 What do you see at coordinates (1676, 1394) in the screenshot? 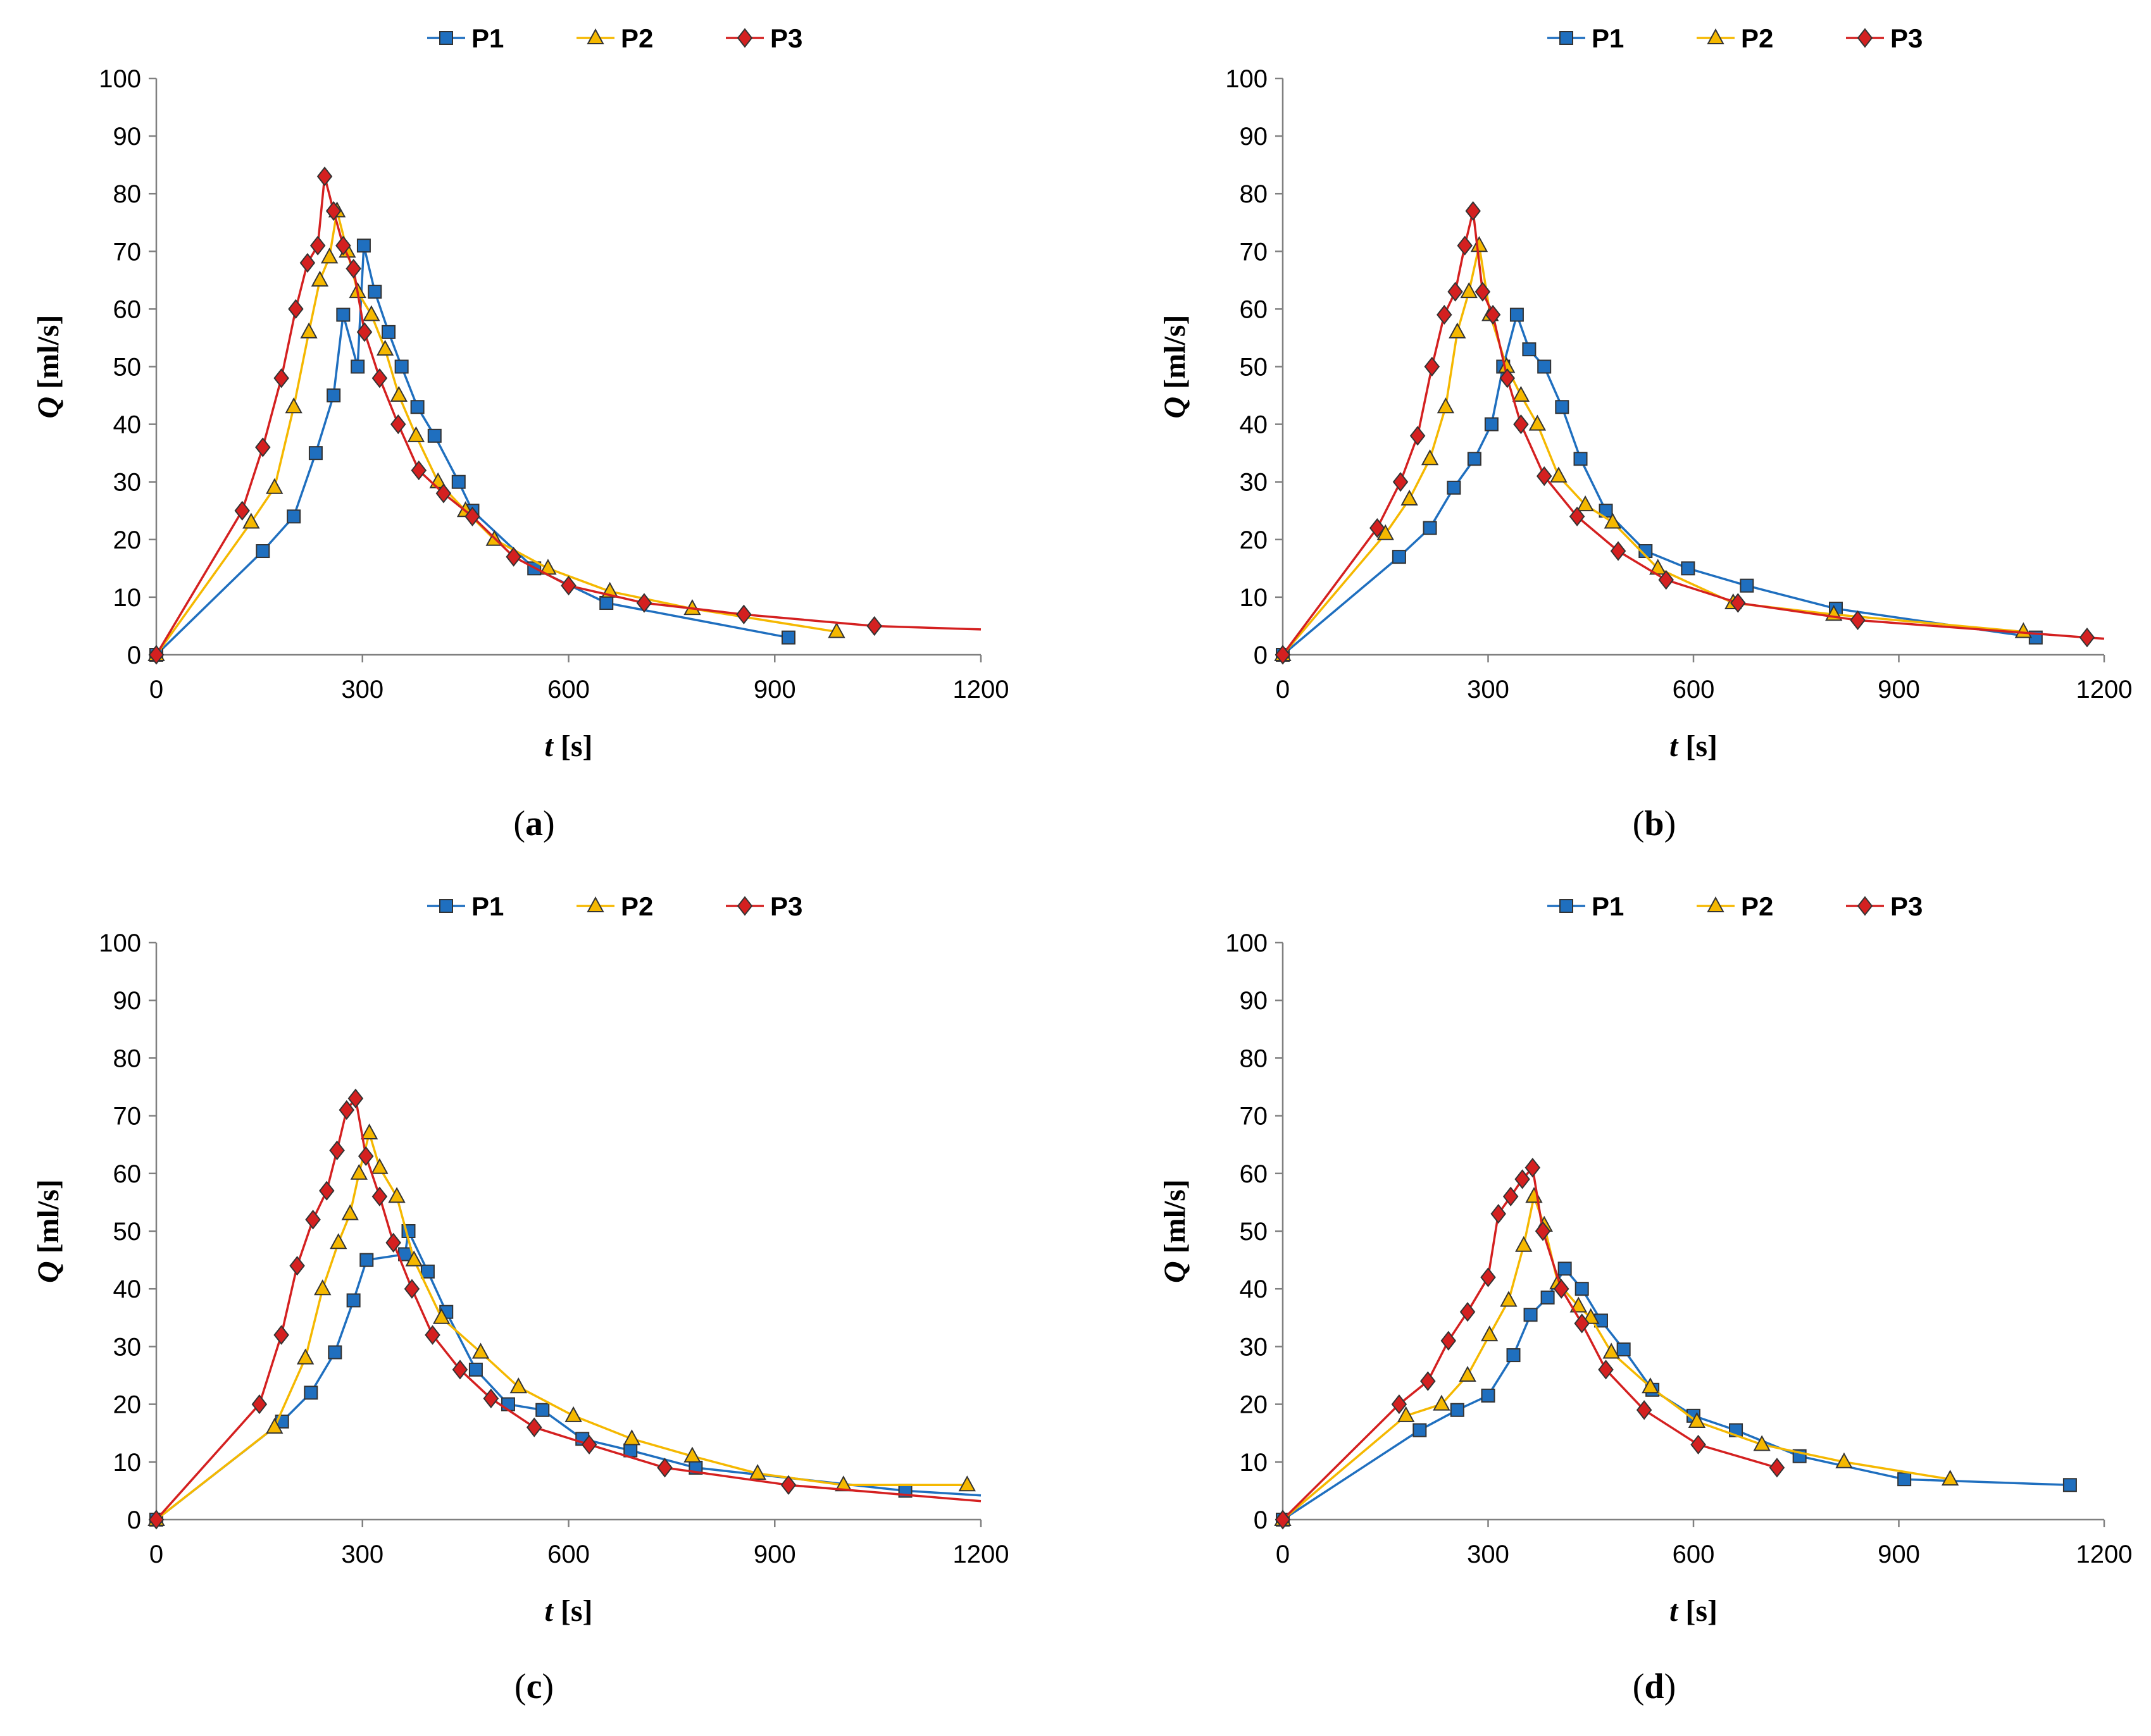
I see `d-series-P1` at bounding box center [1676, 1394].